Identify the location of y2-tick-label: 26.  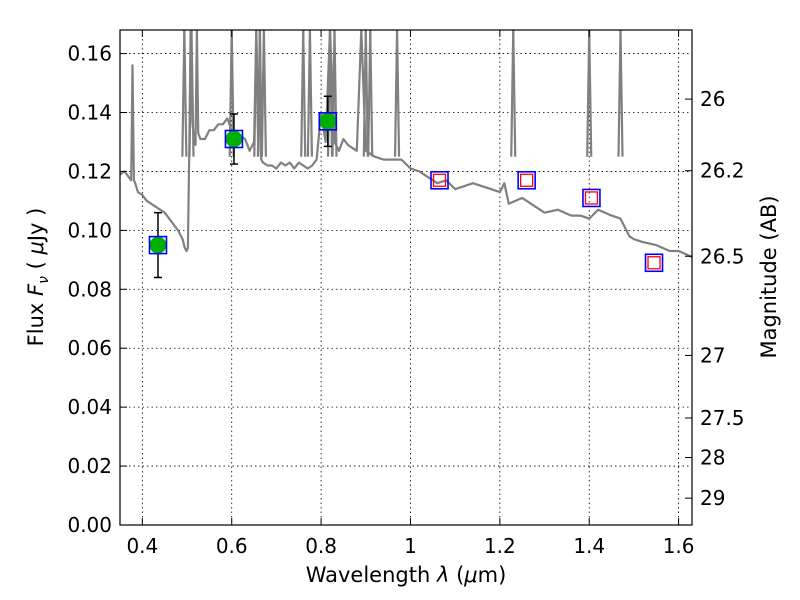
(712, 99).